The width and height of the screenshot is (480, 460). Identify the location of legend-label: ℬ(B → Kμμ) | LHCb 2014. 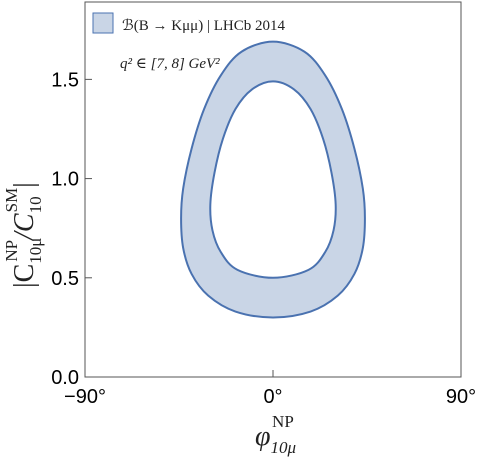
(203, 26).